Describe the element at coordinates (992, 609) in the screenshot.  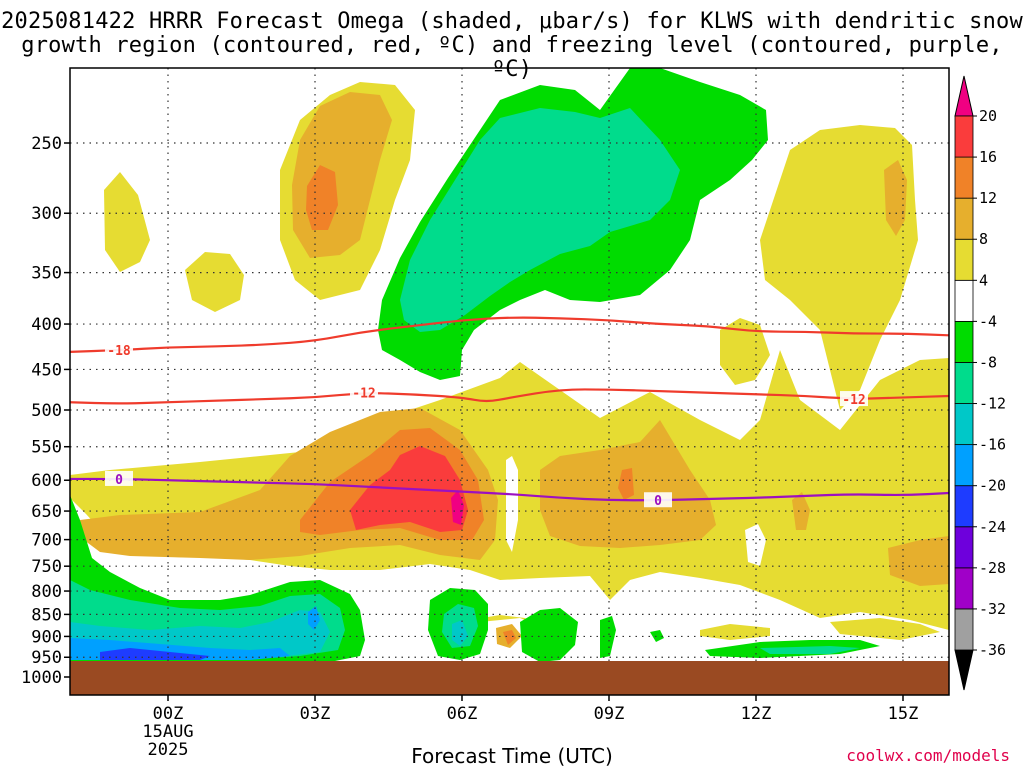
I see `colorbar-tick-label: -32` at that location.